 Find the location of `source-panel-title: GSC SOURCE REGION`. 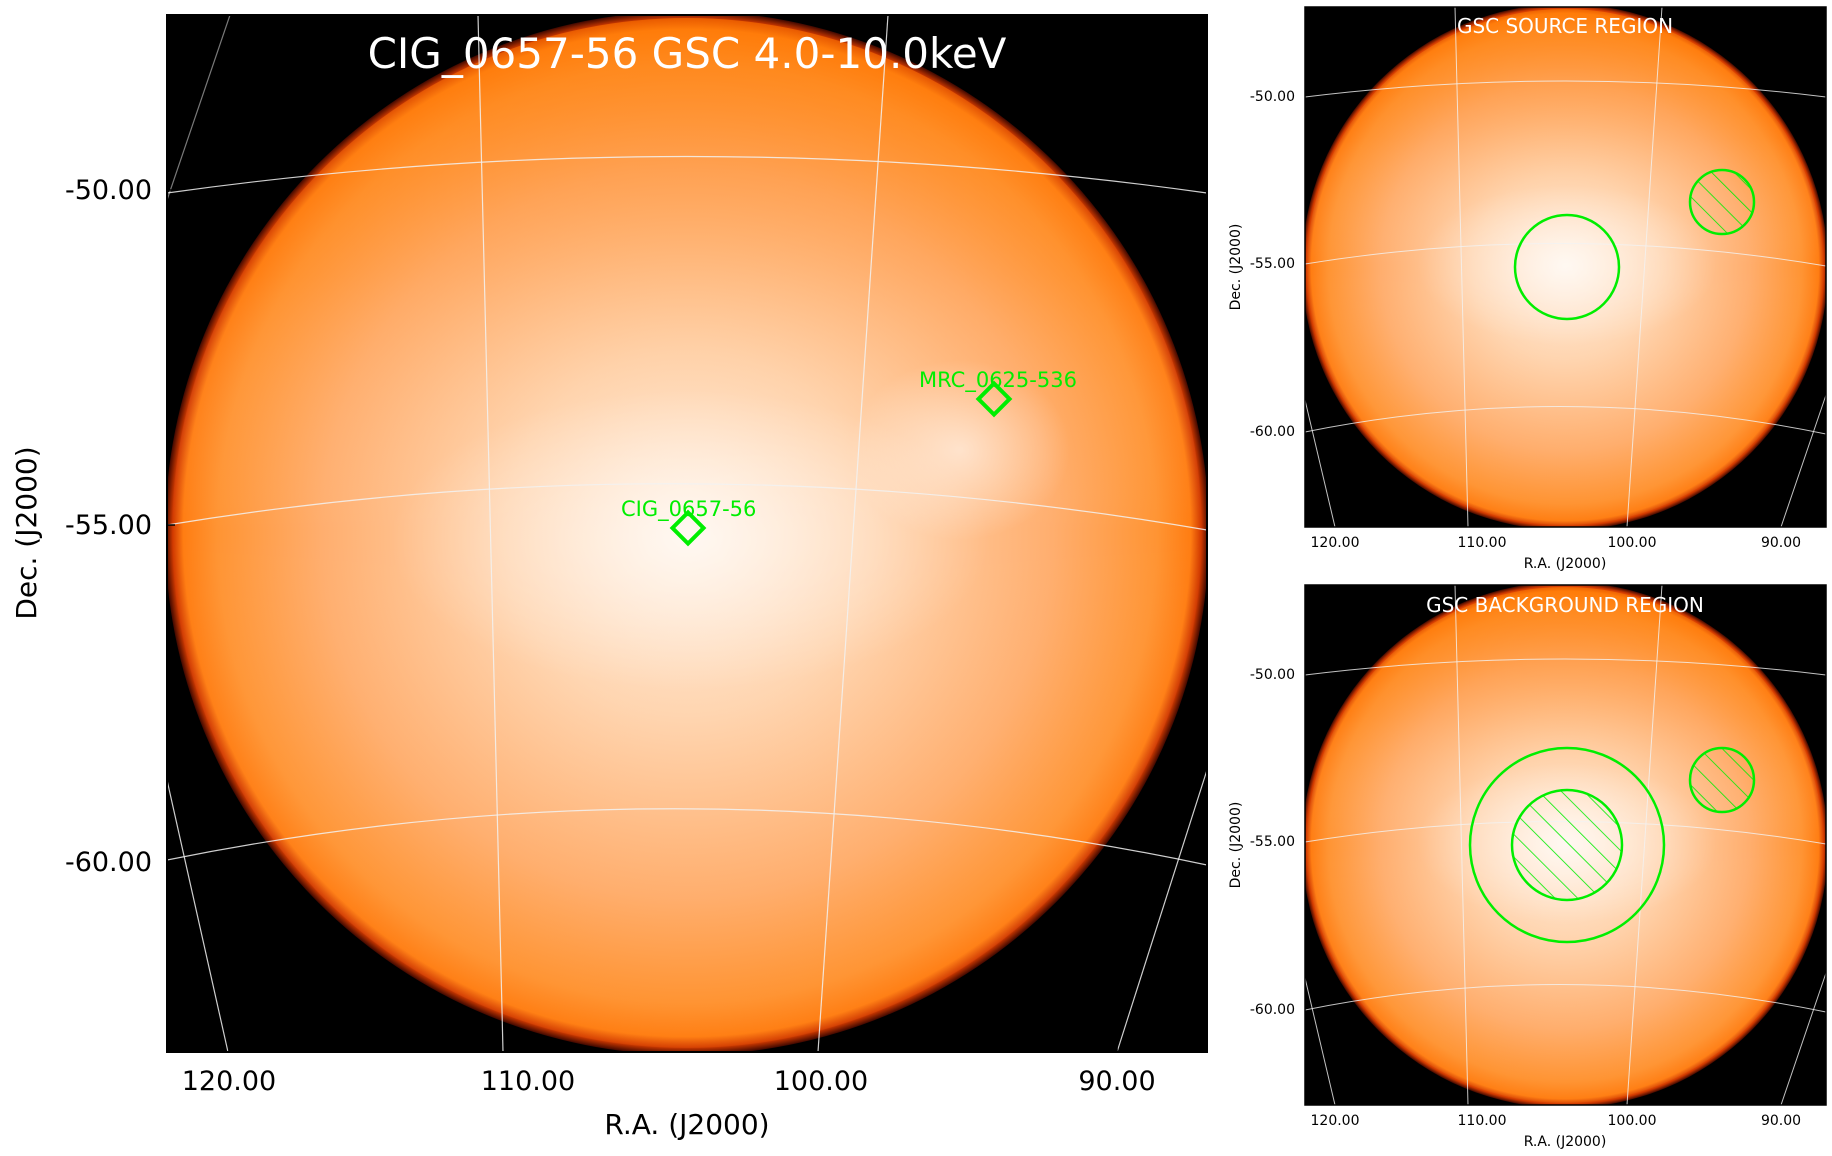

source-panel-title: GSC SOURCE REGION is located at coordinates (1565, 26).